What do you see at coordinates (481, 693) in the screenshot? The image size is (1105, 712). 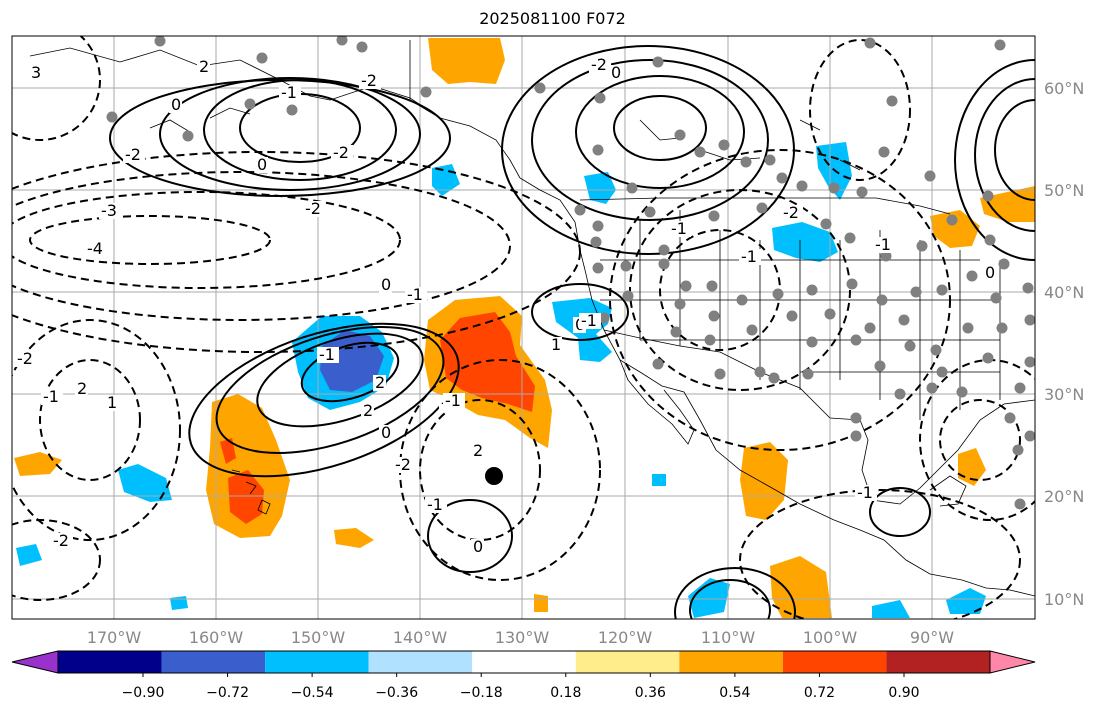 I see `colorbar-tick-label: −0.18` at bounding box center [481, 693].